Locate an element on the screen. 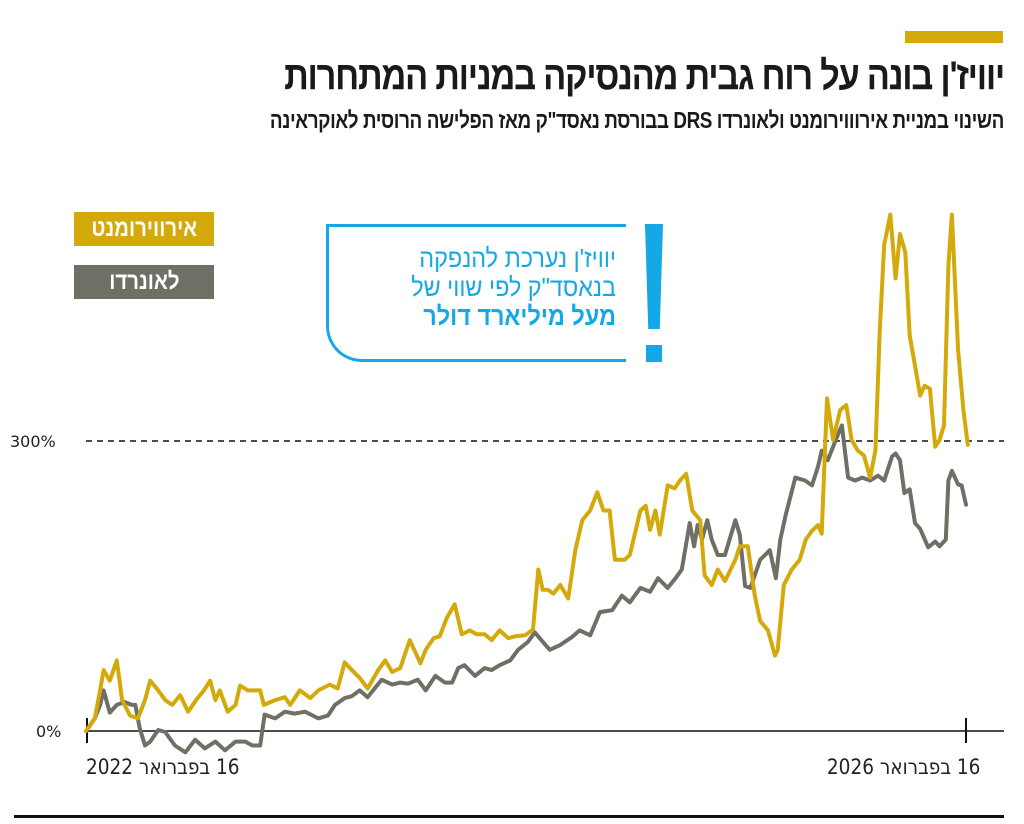 This screenshot has height=824, width=1024. legend-label: אירווירומנט is located at coordinates (144, 228).